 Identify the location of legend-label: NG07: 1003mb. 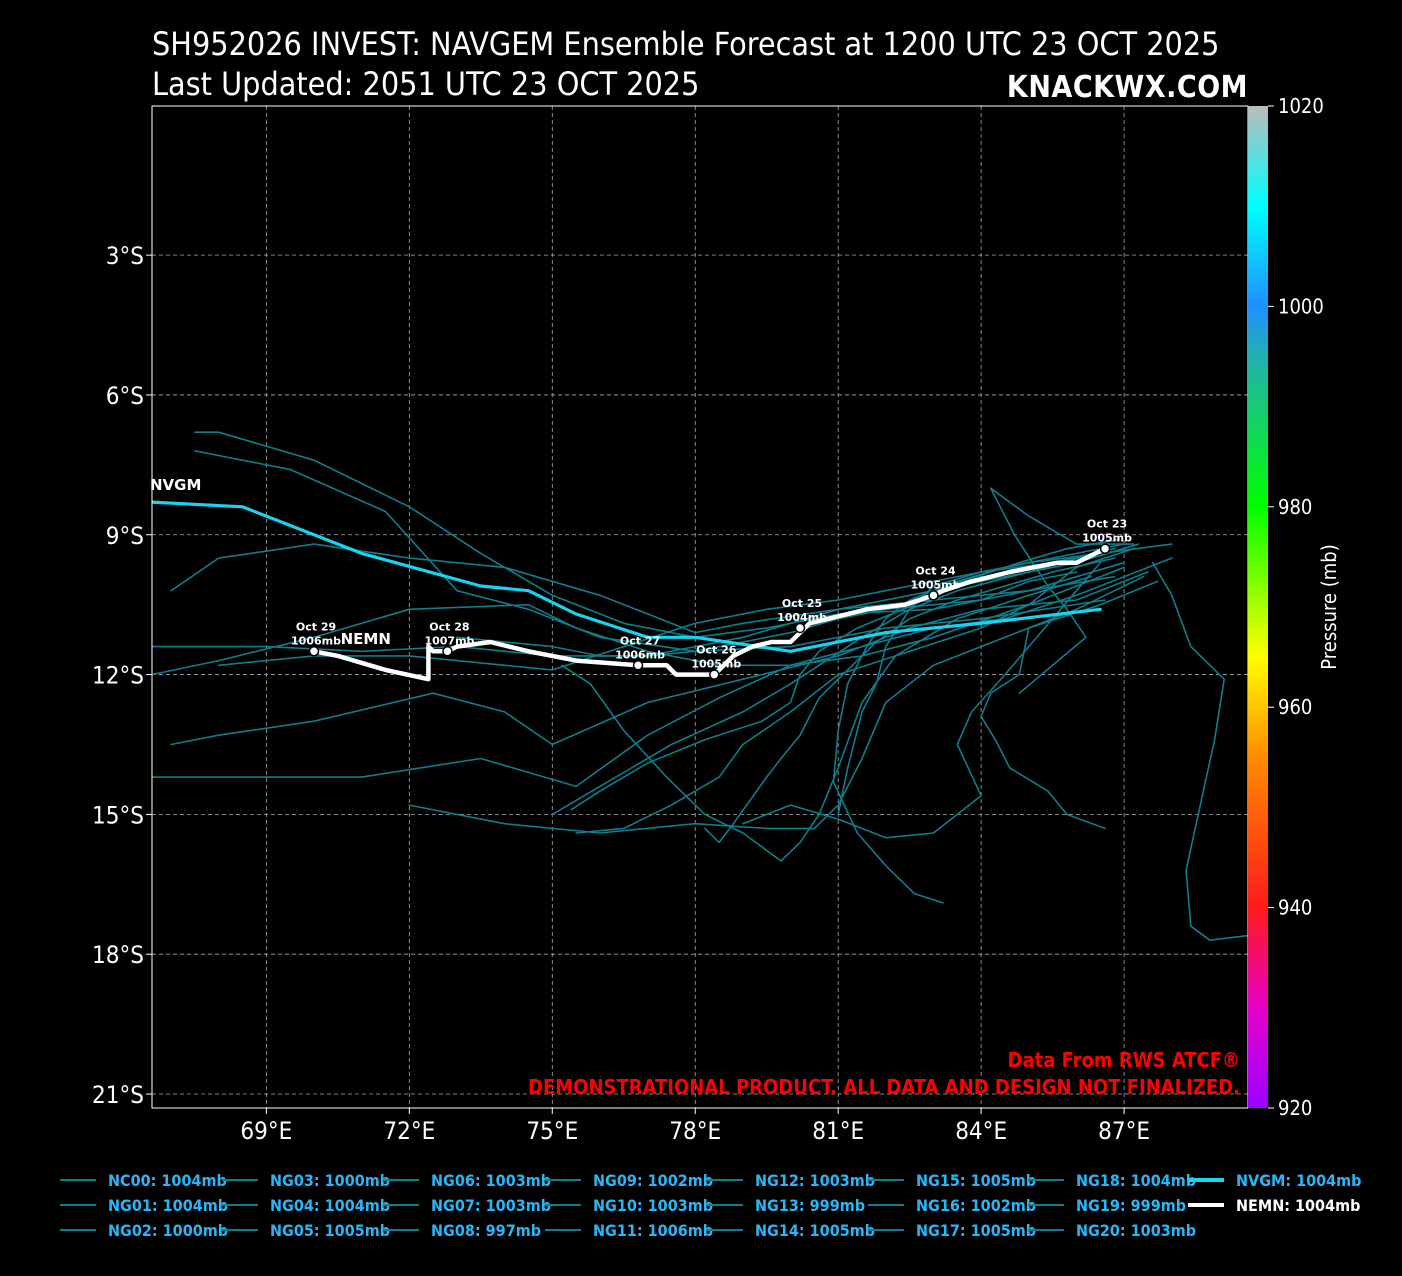
(491, 1205).